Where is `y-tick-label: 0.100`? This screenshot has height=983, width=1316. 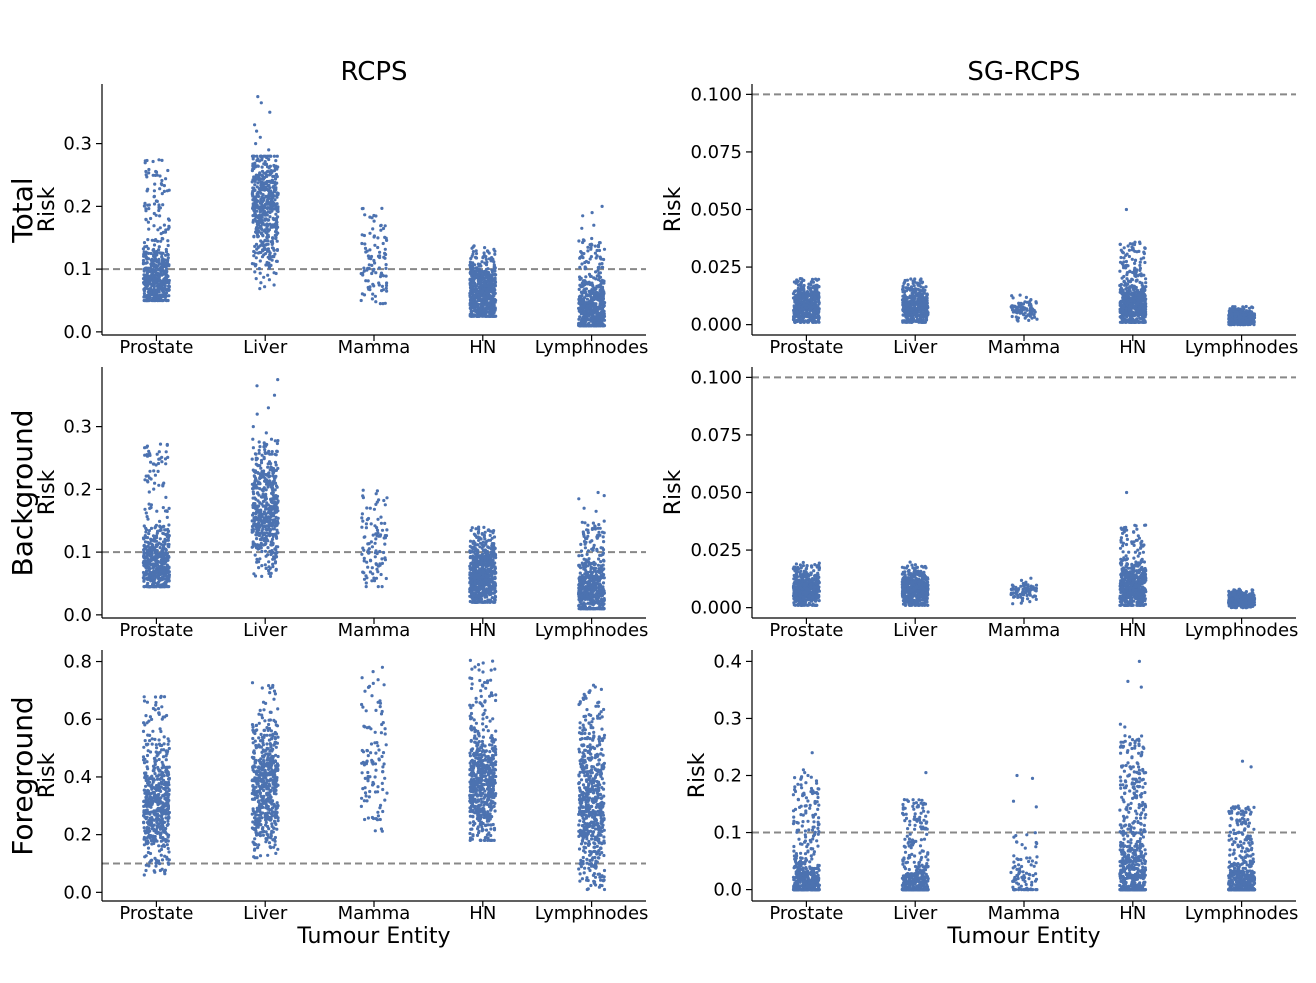
y-tick-label: 0.100 is located at coordinates (716, 94).